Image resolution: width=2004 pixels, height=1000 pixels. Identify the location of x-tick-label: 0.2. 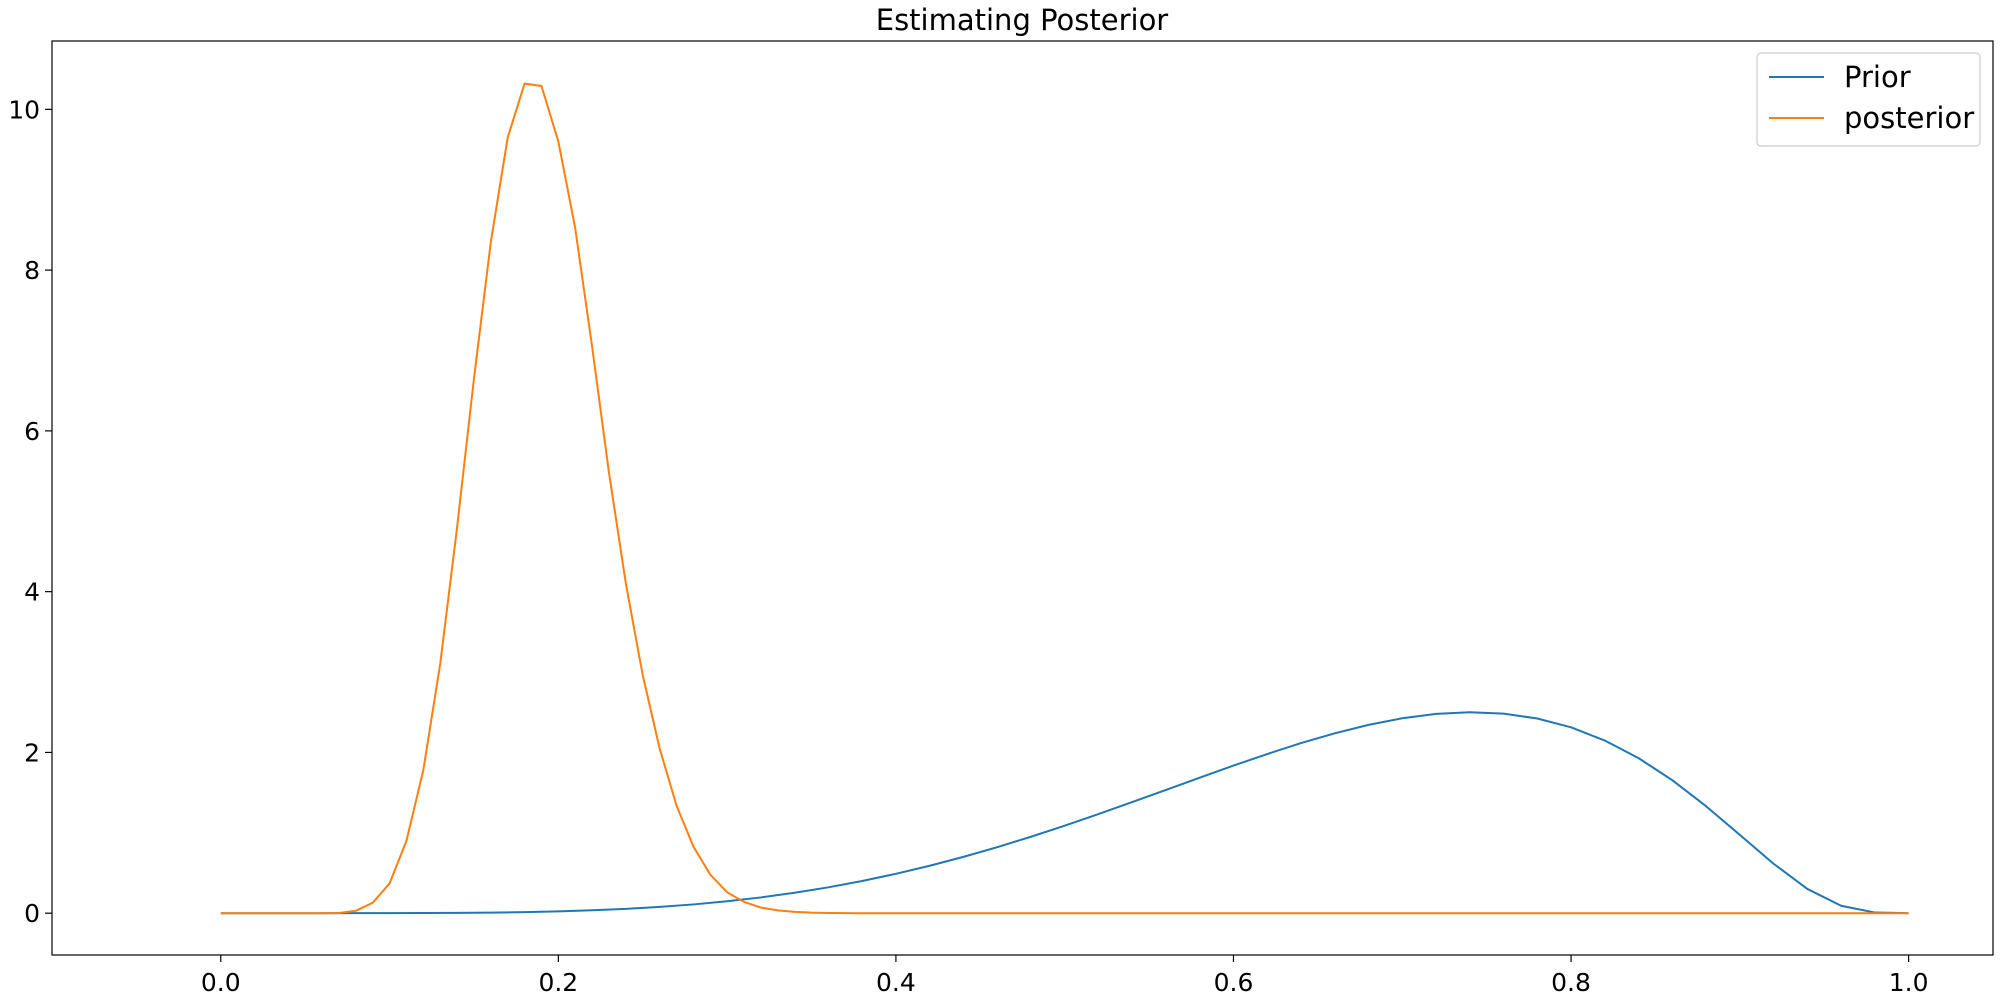
(558, 982).